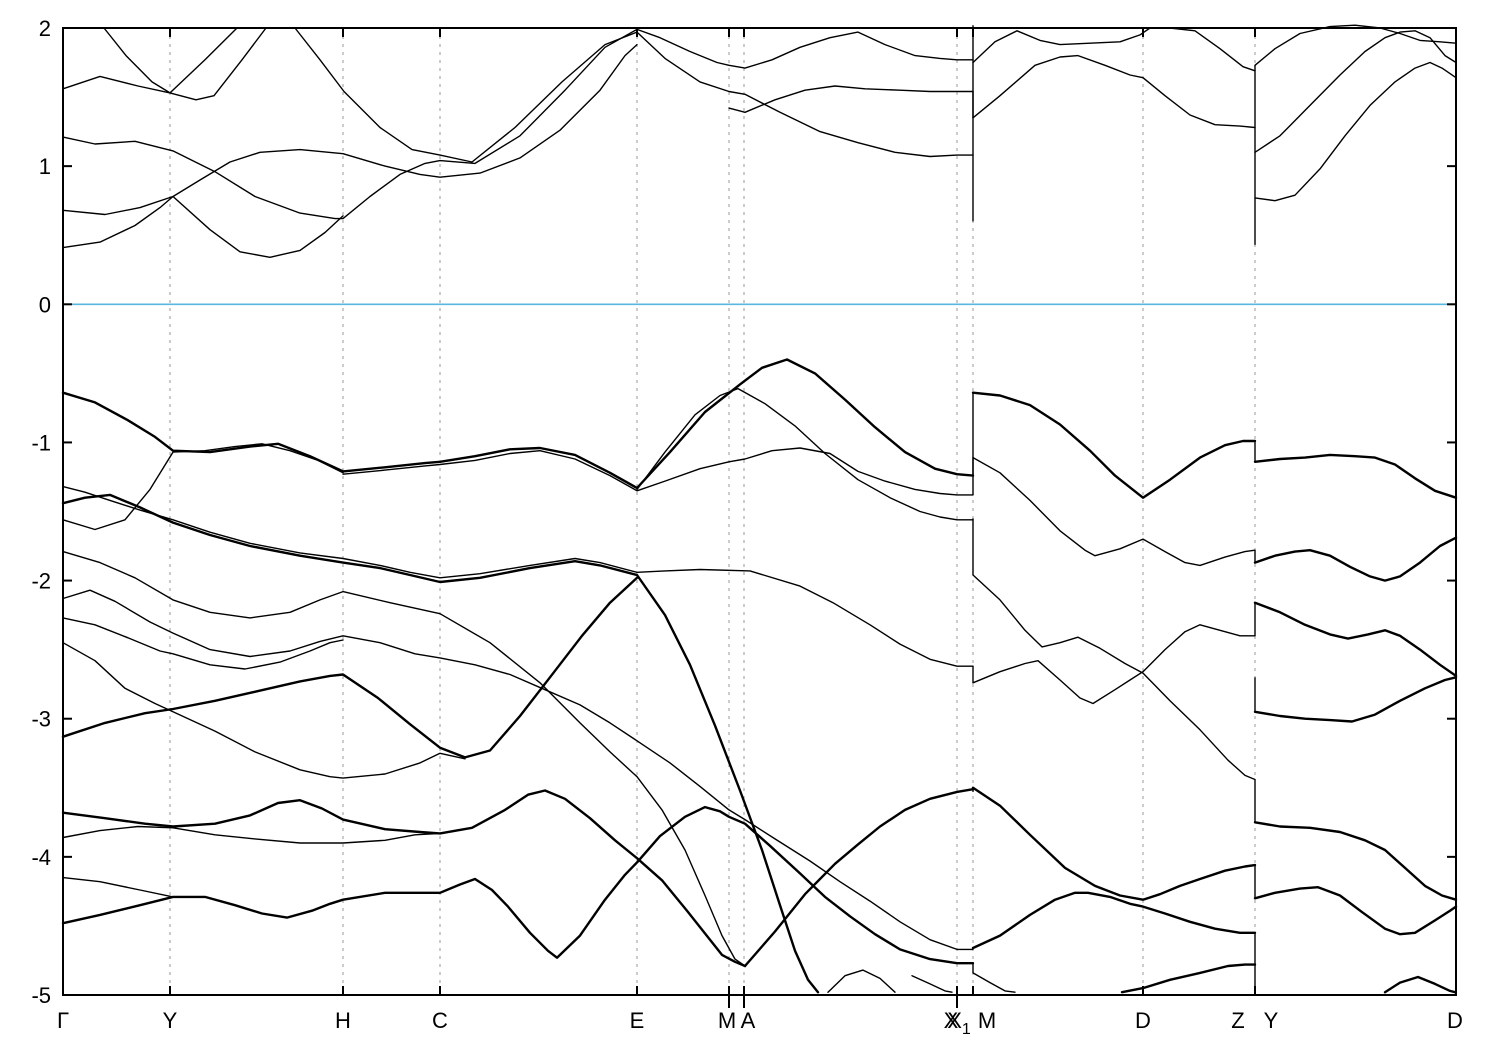 Image resolution: width=1500 pixels, height=1050 pixels. Describe the element at coordinates (41, 857) in the screenshot. I see `y-axis-tick-label: -4` at that location.